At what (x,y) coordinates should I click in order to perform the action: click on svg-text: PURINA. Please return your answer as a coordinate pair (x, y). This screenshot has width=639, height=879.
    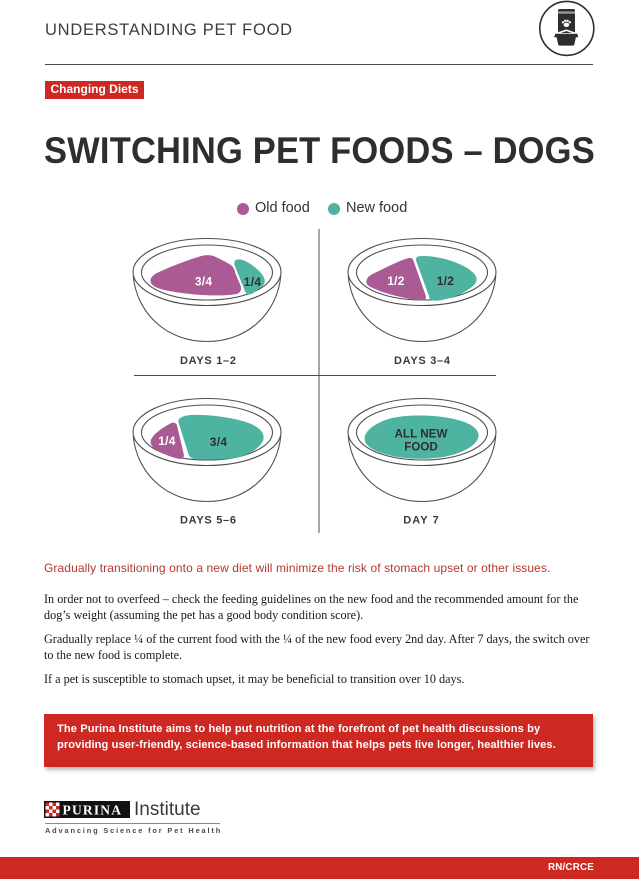
    Looking at the image, I should click on (93, 810).